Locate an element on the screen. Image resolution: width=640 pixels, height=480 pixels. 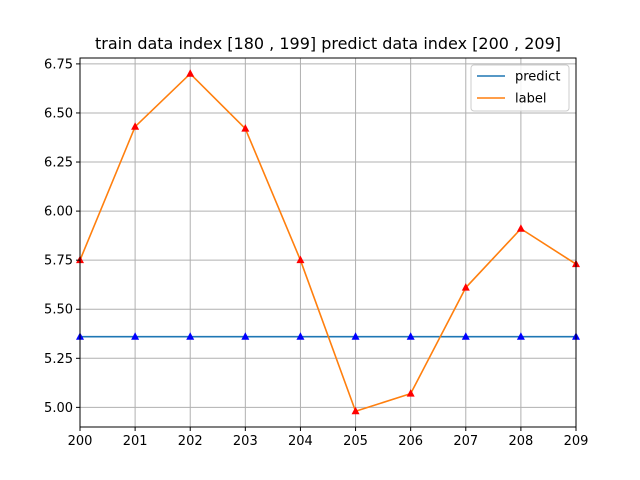
x-tick-label: 204 is located at coordinates (300, 441).